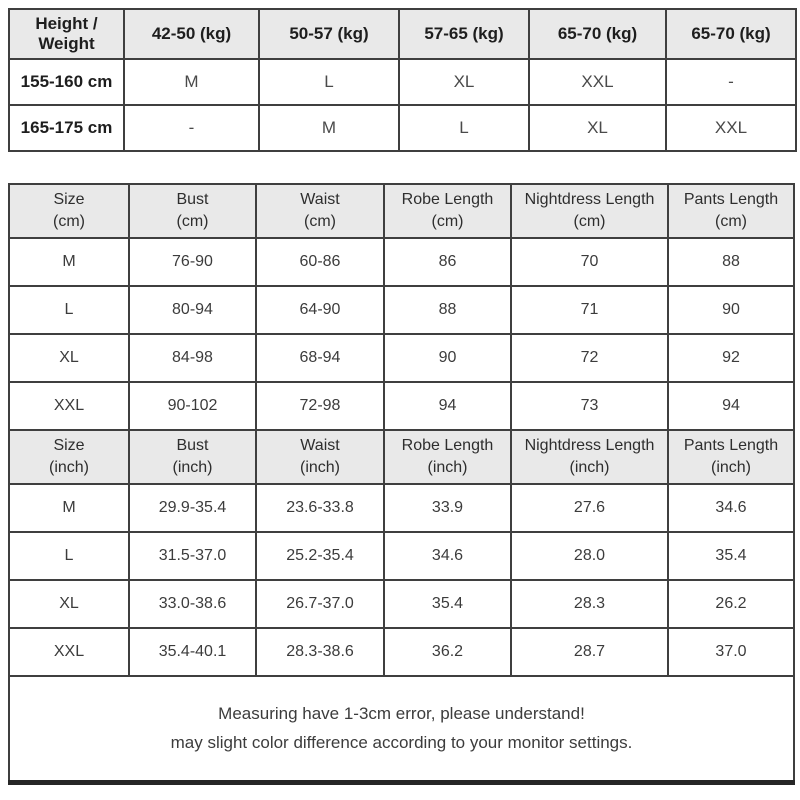  I want to click on bust-cell: 33.0-38.6, so click(192, 604).